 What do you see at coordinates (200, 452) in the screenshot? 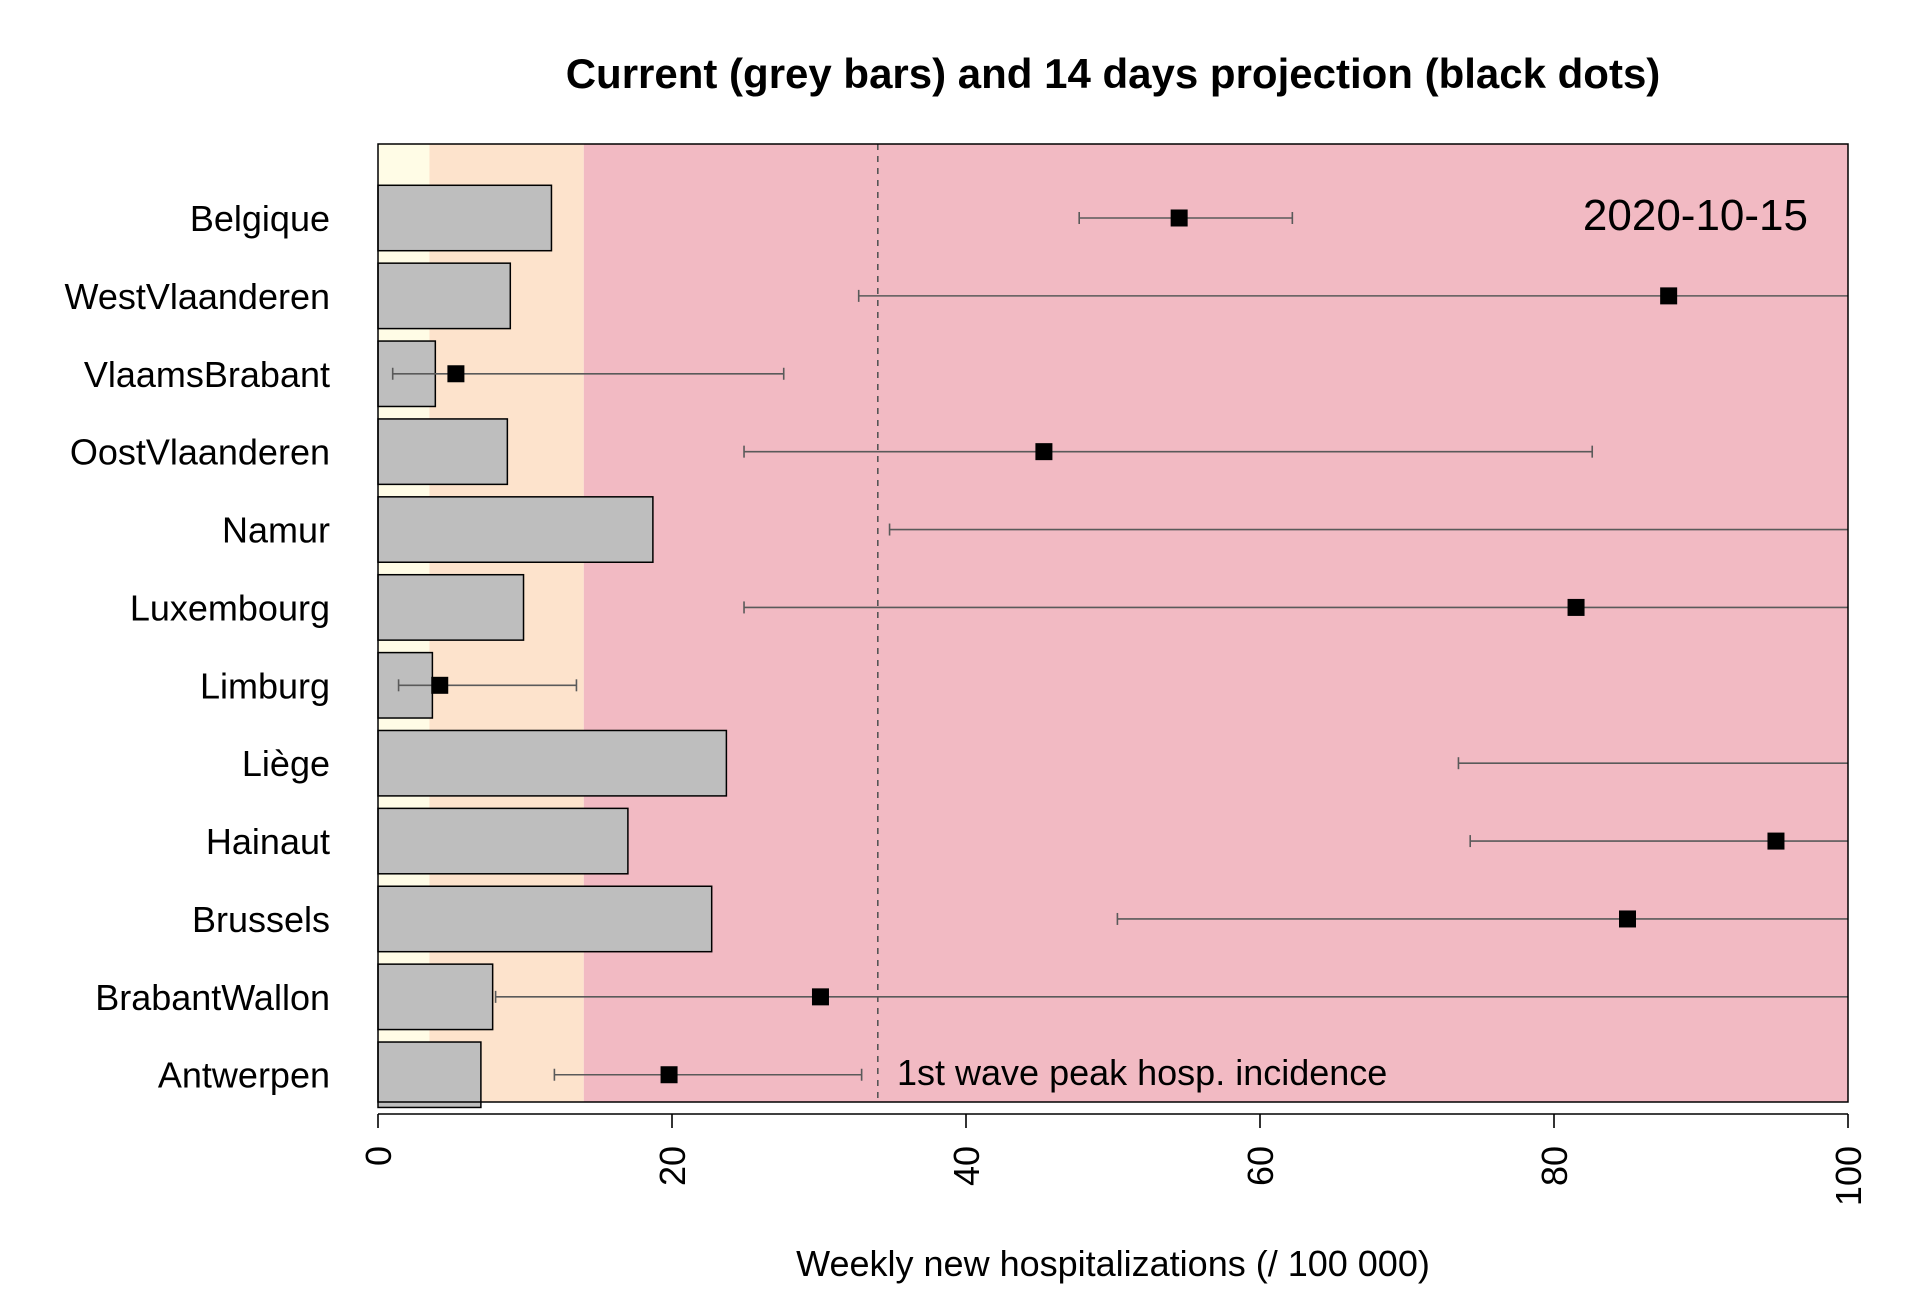
I see `y-tick-label-OostVlaanderen: OostVlaanderen` at bounding box center [200, 452].